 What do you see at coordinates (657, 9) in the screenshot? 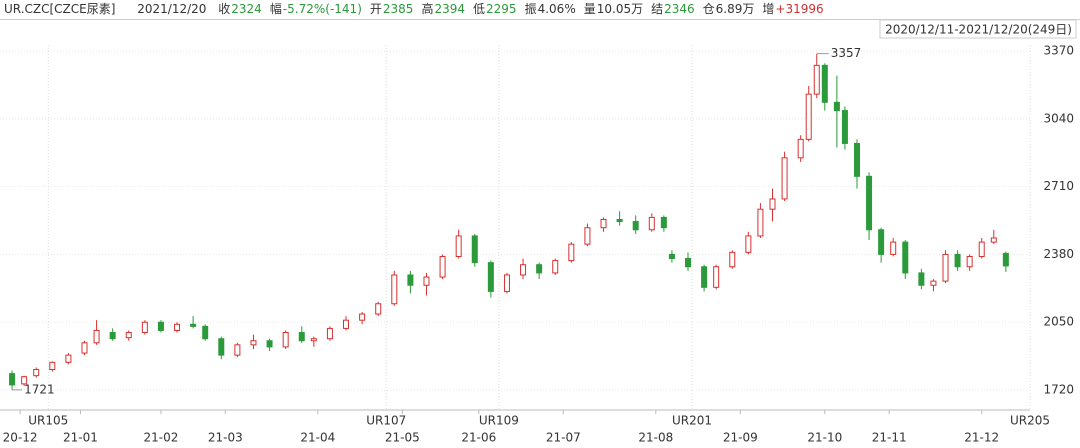
I see `field-label: 结` at bounding box center [657, 9].